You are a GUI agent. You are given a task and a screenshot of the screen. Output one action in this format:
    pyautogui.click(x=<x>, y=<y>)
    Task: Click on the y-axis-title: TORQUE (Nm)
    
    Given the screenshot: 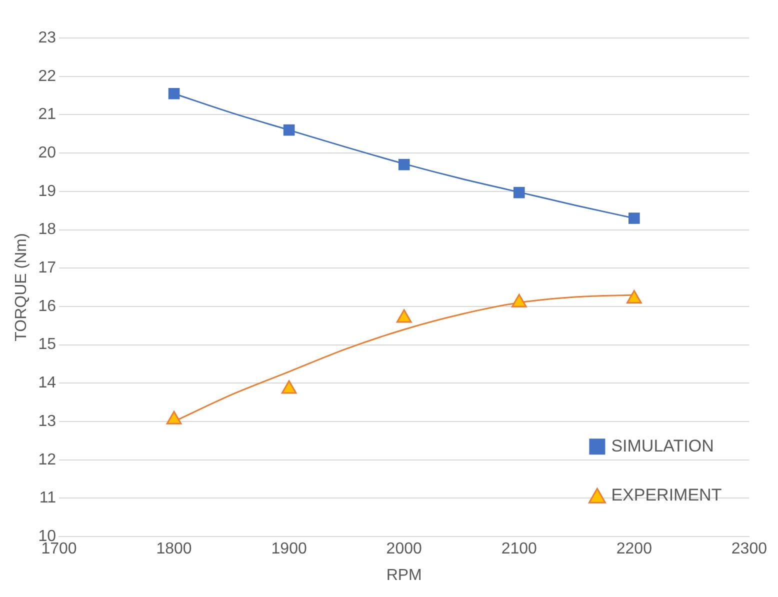 What is the action you would take?
    pyautogui.click(x=21, y=287)
    